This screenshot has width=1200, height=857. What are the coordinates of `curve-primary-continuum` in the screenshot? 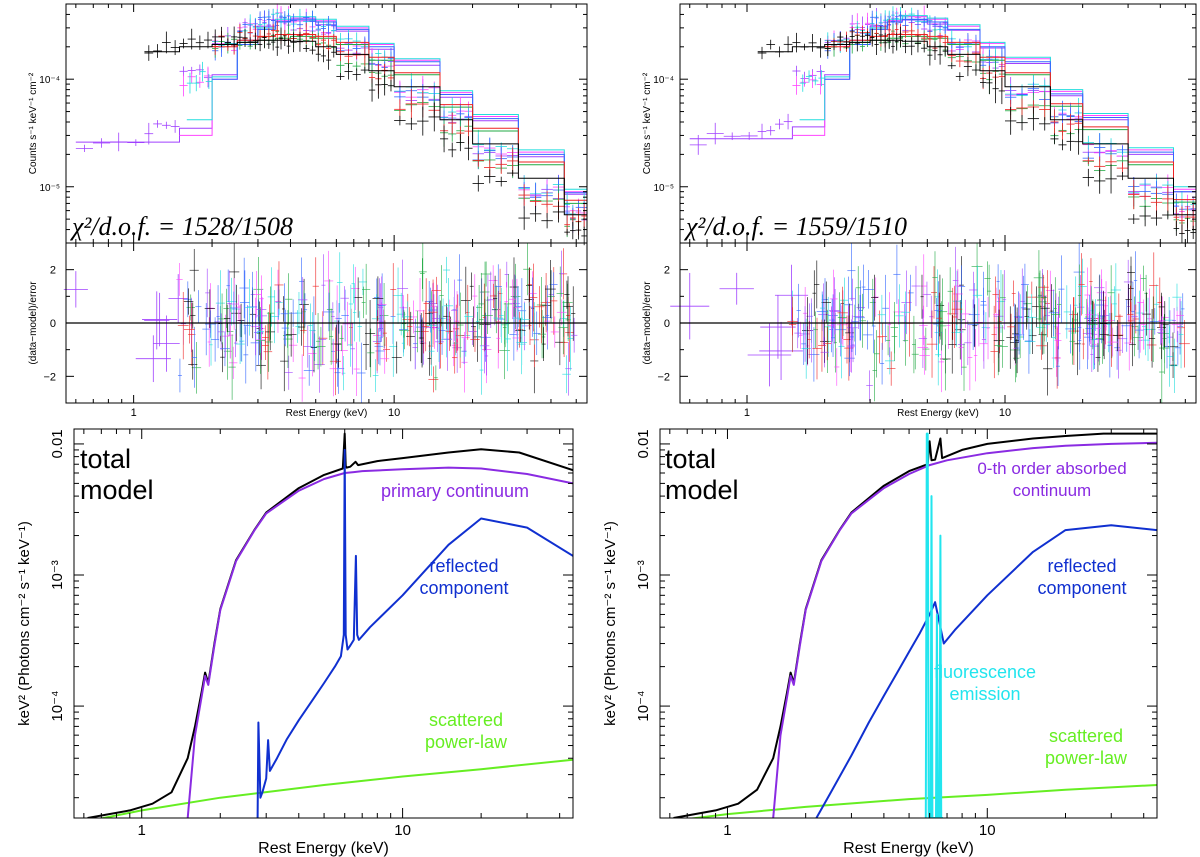 It's located at (379, 642).